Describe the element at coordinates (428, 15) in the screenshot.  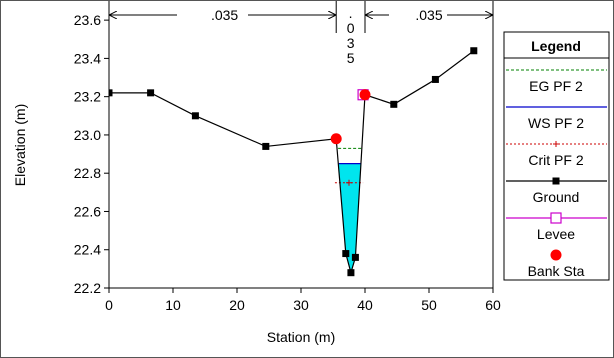
I see `right-n-label: .035` at that location.